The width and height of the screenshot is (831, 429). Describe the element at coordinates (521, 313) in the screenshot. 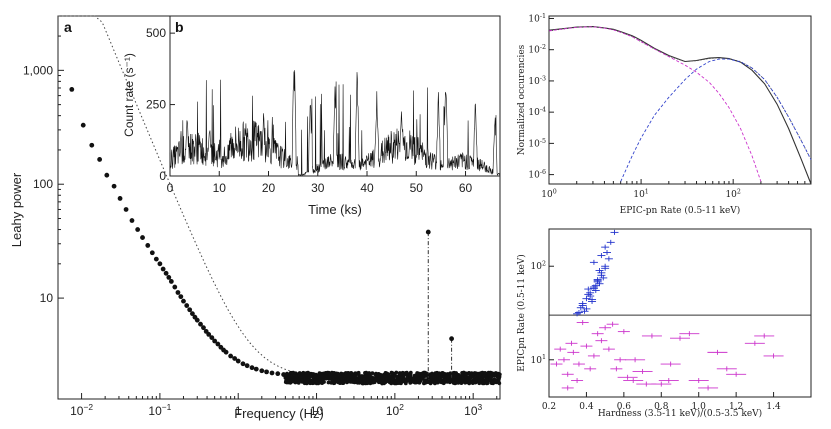

I see `ylabel-d: EPICpn Rate (0.5-11 keV)` at that location.